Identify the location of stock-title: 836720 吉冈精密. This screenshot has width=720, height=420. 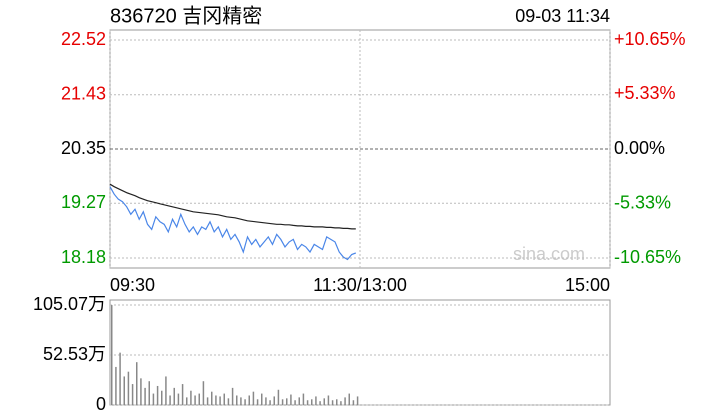
(186, 15).